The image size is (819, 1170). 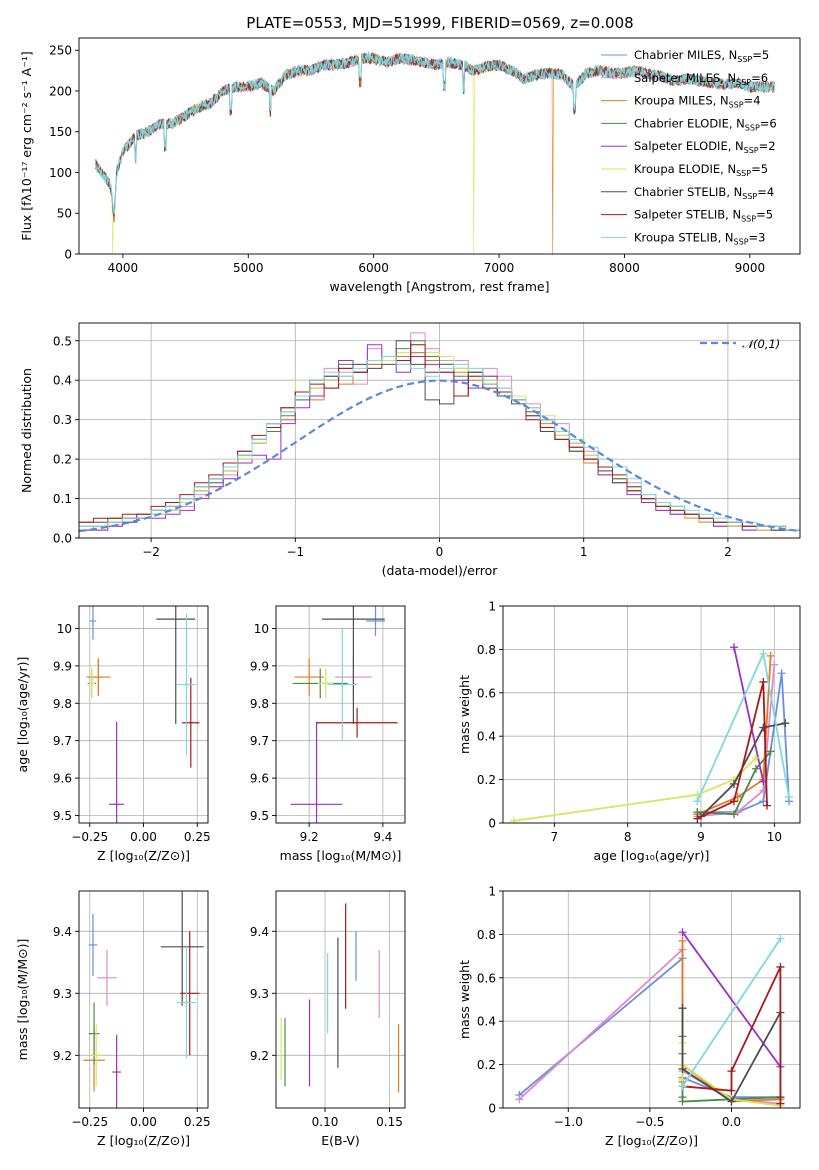 What do you see at coordinates (652, 855) in the screenshot?
I see `weights-vs-age-xlabel: age [log₁₀(age/yr)]` at bounding box center [652, 855].